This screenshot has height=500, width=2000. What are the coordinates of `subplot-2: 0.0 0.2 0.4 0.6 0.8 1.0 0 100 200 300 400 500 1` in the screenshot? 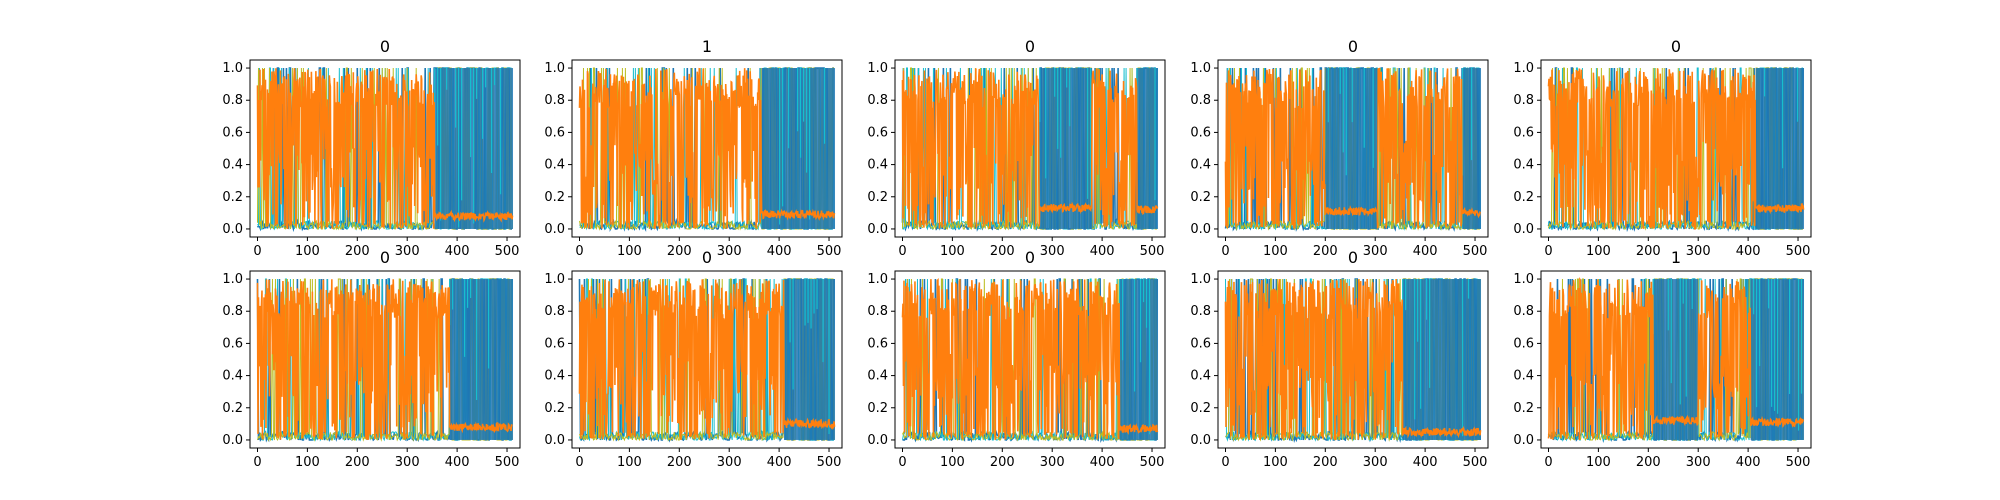 It's located at (693, 148).